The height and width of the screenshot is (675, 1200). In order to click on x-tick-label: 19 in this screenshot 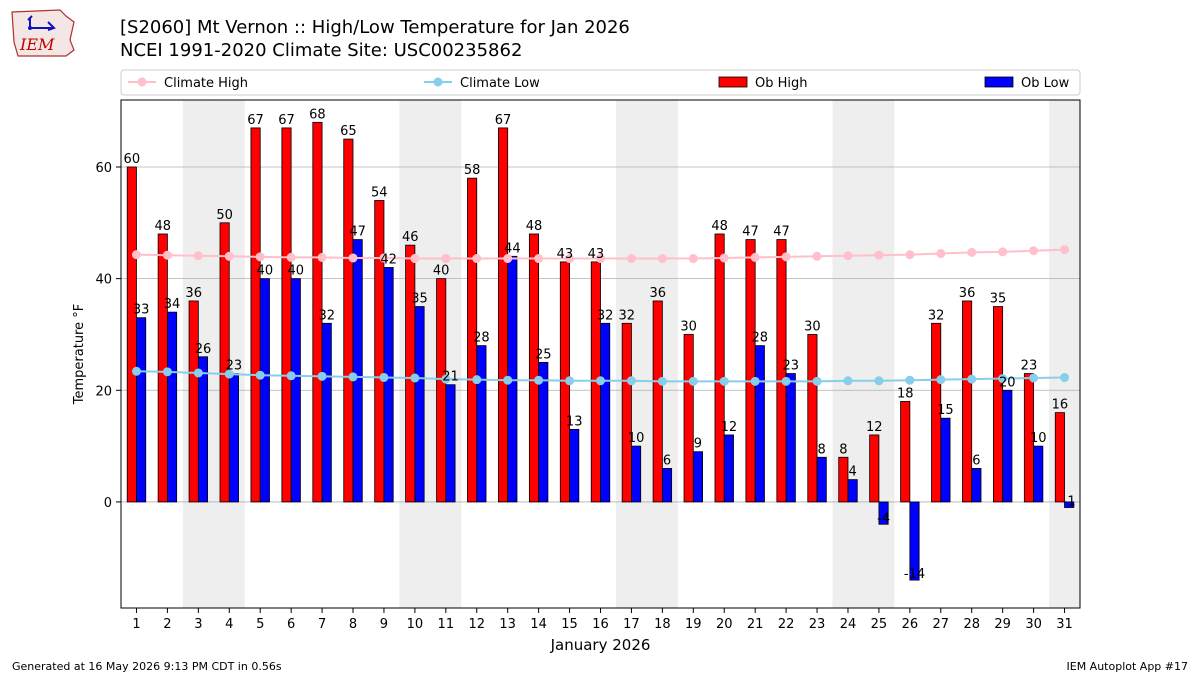, I will do `click(693, 624)`.